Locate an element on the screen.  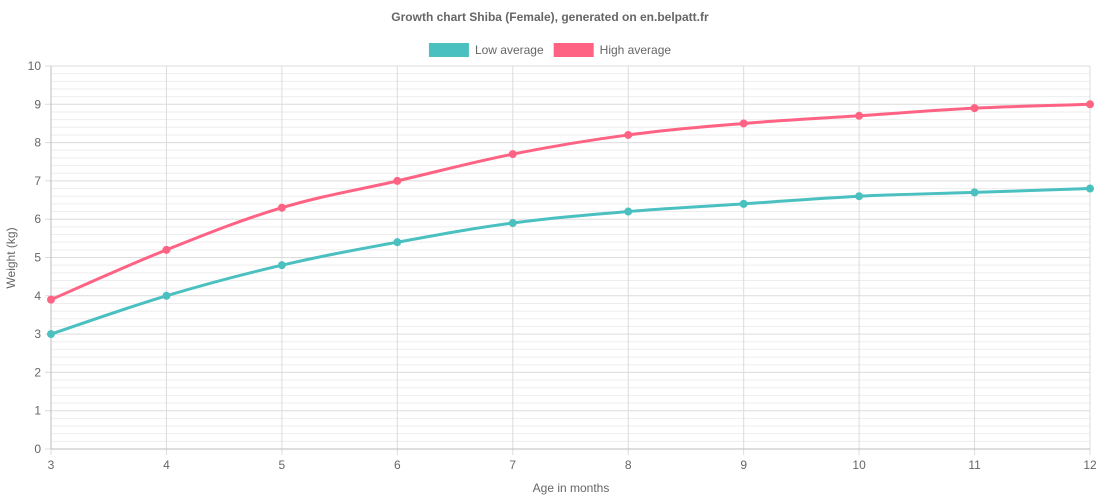
x-tick-label: 9 is located at coordinates (743, 465).